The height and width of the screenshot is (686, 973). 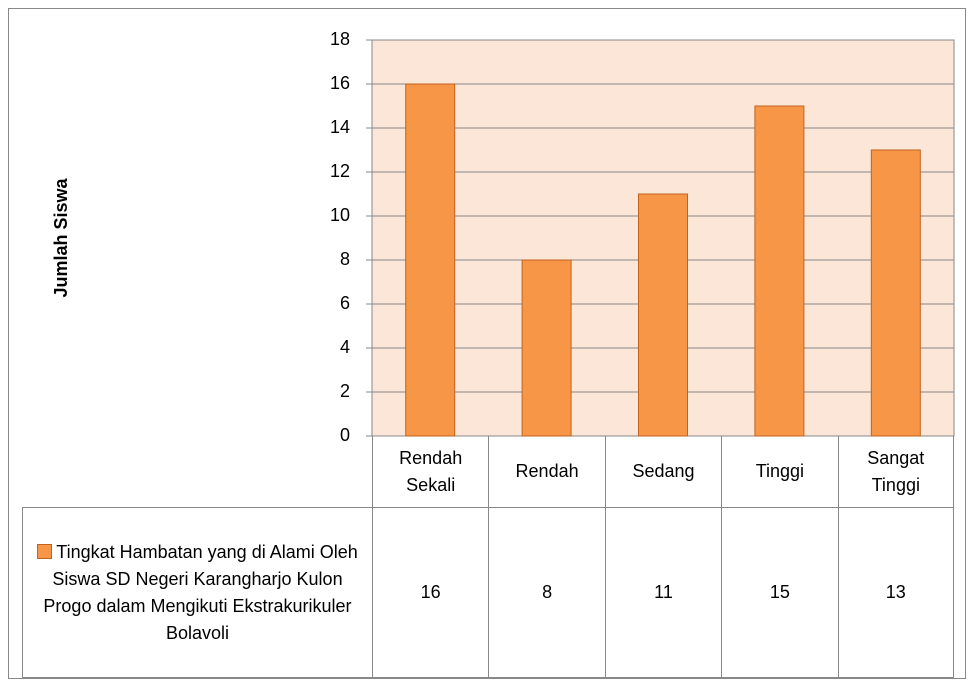 I want to click on data-table-value: 15, so click(x=779, y=592).